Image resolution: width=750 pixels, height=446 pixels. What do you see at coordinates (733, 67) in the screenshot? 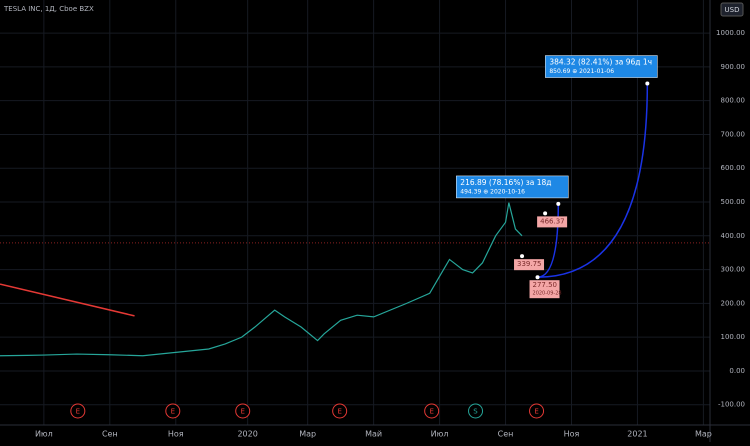
I see `y-tick-label: 900.00` at bounding box center [733, 67].